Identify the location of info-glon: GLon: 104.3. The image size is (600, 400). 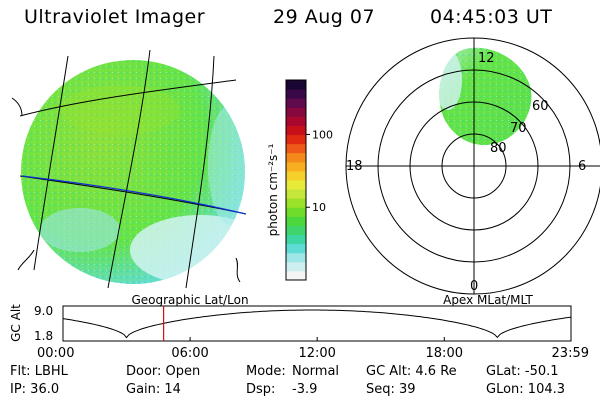
(526, 389).